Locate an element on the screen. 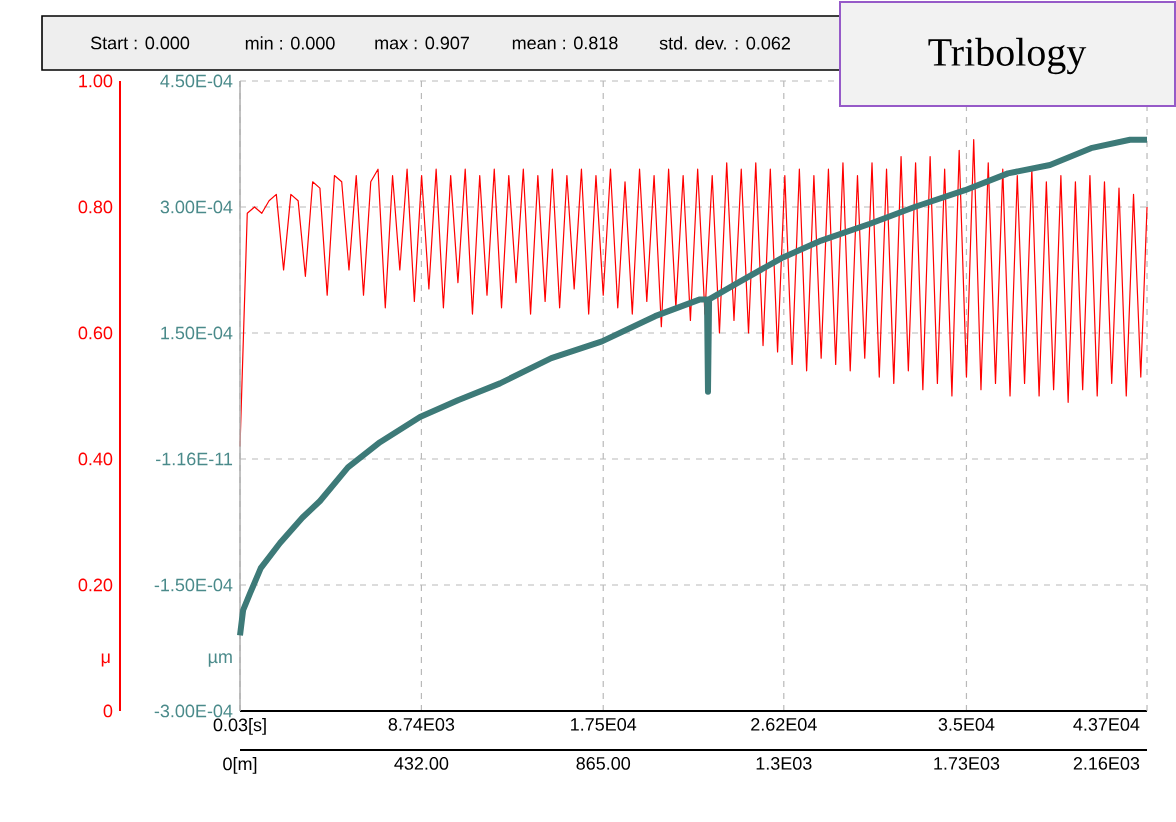 The width and height of the screenshot is (1176, 822). text: mean : 0.818 is located at coordinates (565, 43).